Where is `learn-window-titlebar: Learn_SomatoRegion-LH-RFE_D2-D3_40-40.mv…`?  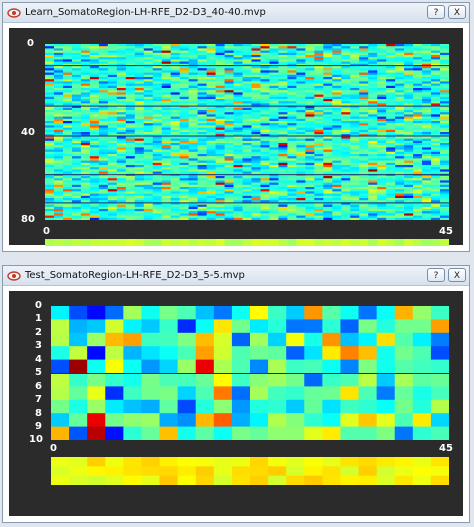 learn-window-titlebar: Learn_SomatoRegion-LH-RFE_D2-D3_40-40.mv… is located at coordinates (236, 13).